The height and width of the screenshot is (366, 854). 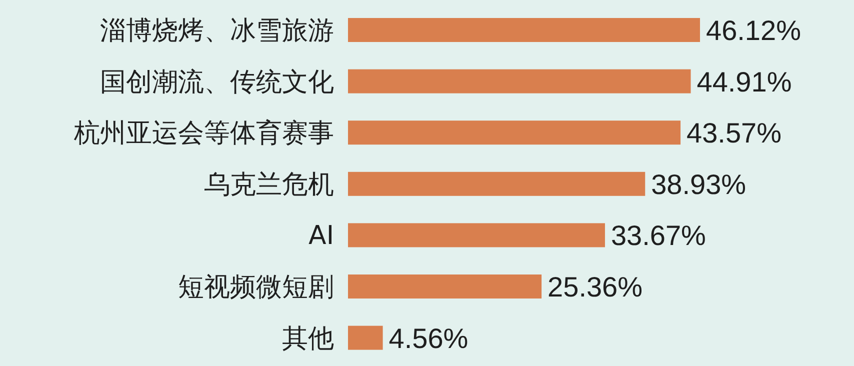 I want to click on y-tick-label: 国创潮流、传统文化, so click(x=217, y=82).